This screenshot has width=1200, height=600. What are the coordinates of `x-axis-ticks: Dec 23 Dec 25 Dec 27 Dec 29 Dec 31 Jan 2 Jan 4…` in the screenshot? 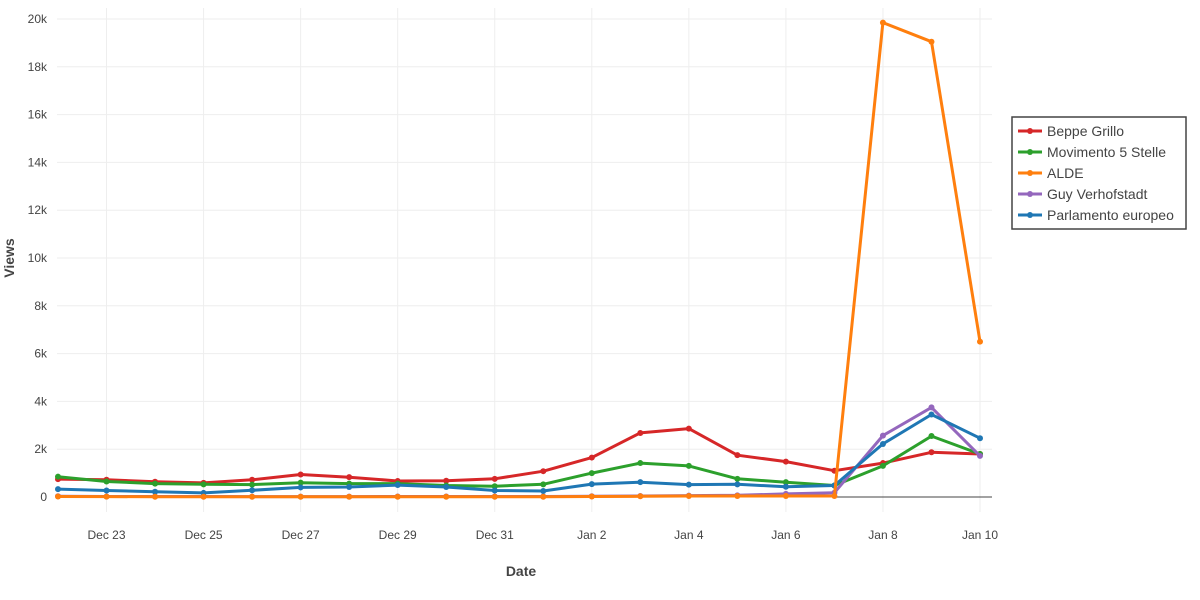 It's located at (543, 535).